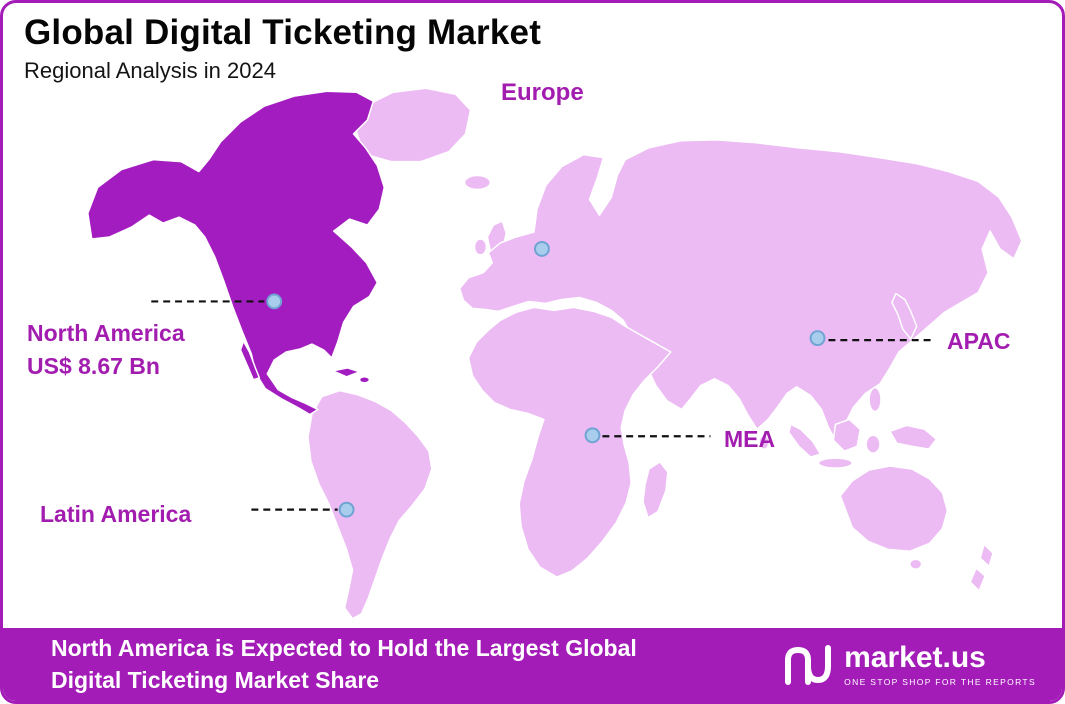 Image resolution: width=1065 pixels, height=704 pixels. Describe the element at coordinates (480, 247) in the screenshot. I see `island-ireland` at that location.